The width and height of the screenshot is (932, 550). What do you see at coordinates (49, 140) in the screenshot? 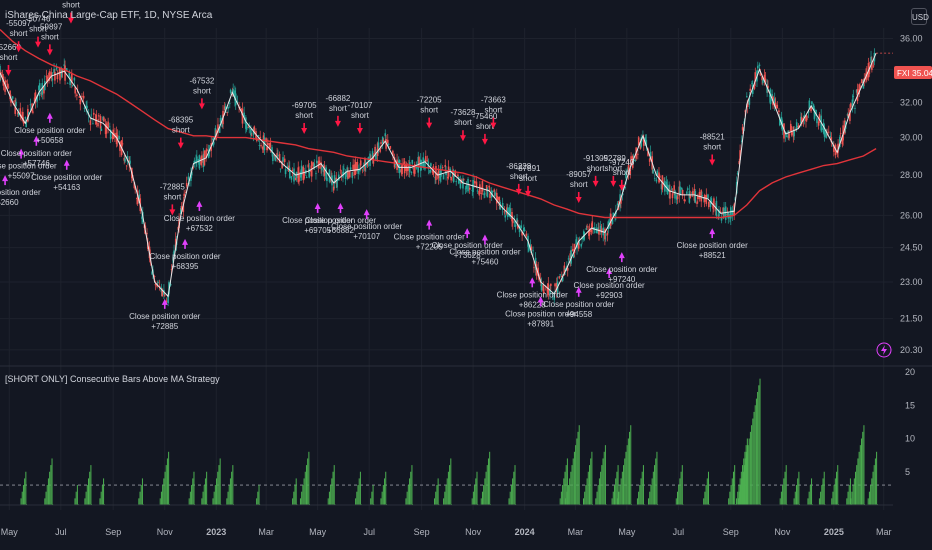
I see `close-signal-sublabel: +50658` at bounding box center [49, 140].